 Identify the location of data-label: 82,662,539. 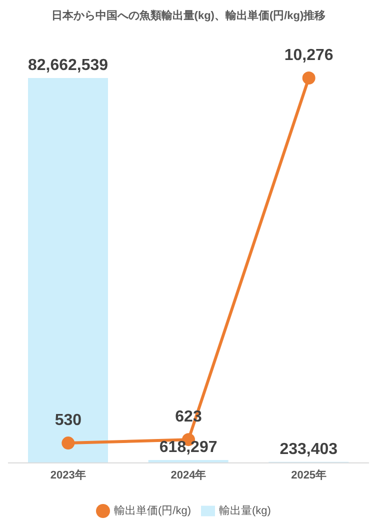
(68, 65).